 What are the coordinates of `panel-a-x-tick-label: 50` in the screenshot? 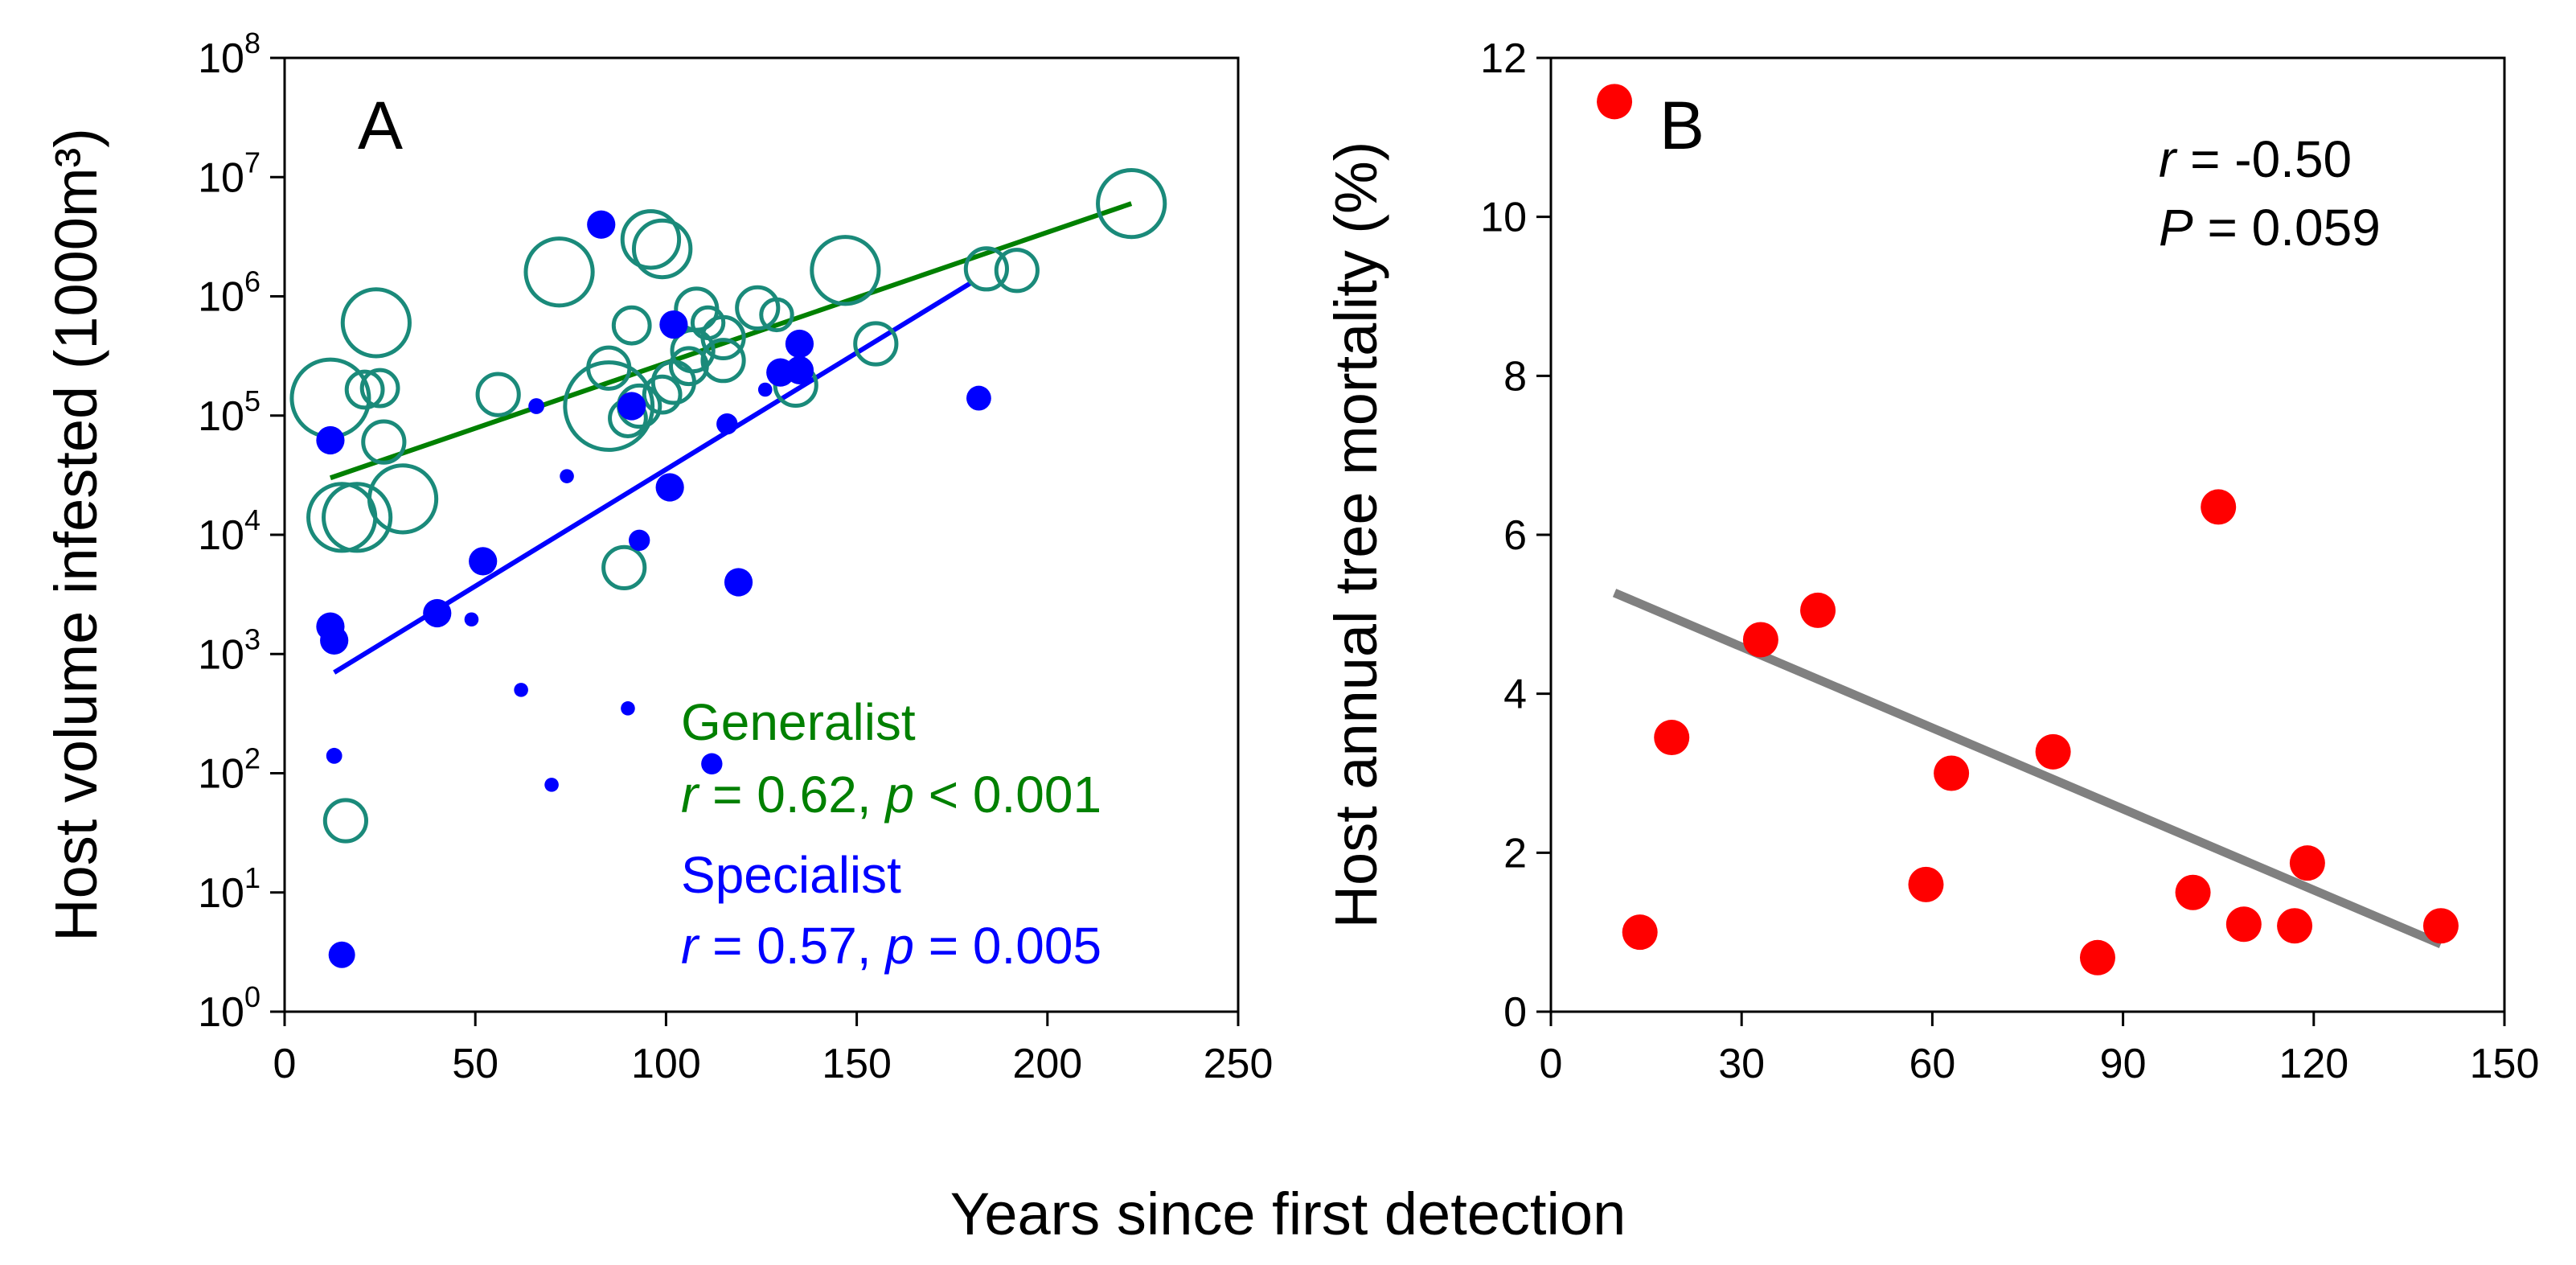 It's located at (475, 1064).